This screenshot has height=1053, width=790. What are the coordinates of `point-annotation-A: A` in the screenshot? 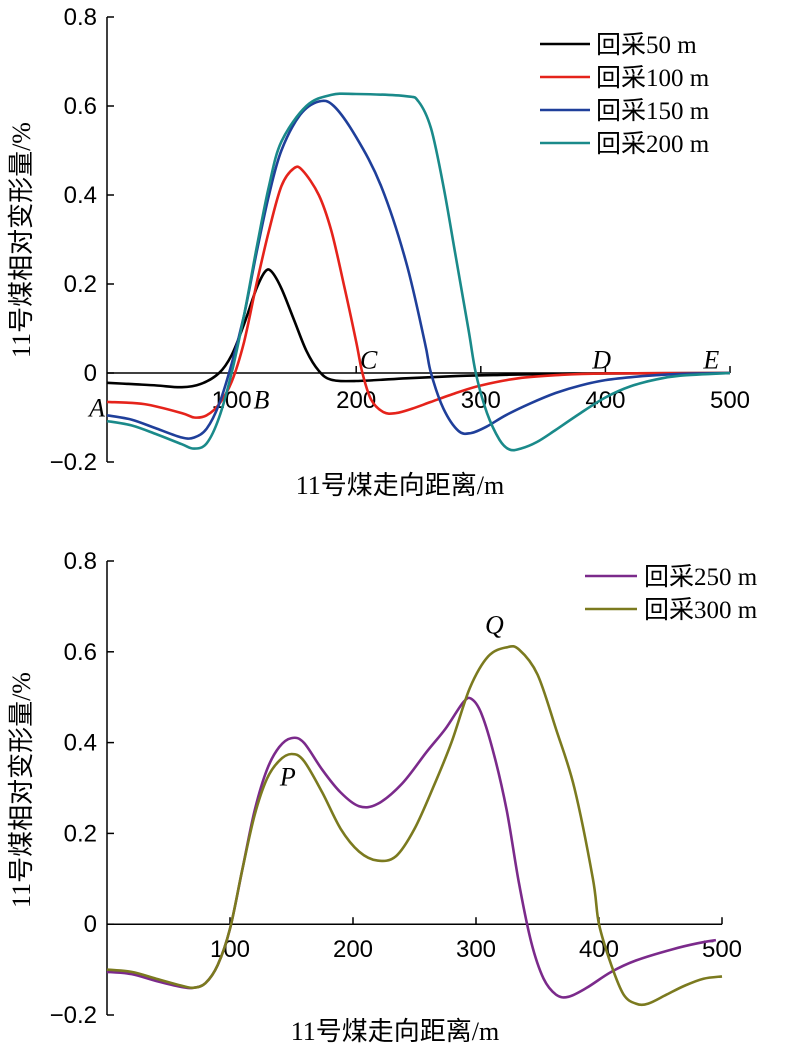 It's located at (96, 408).